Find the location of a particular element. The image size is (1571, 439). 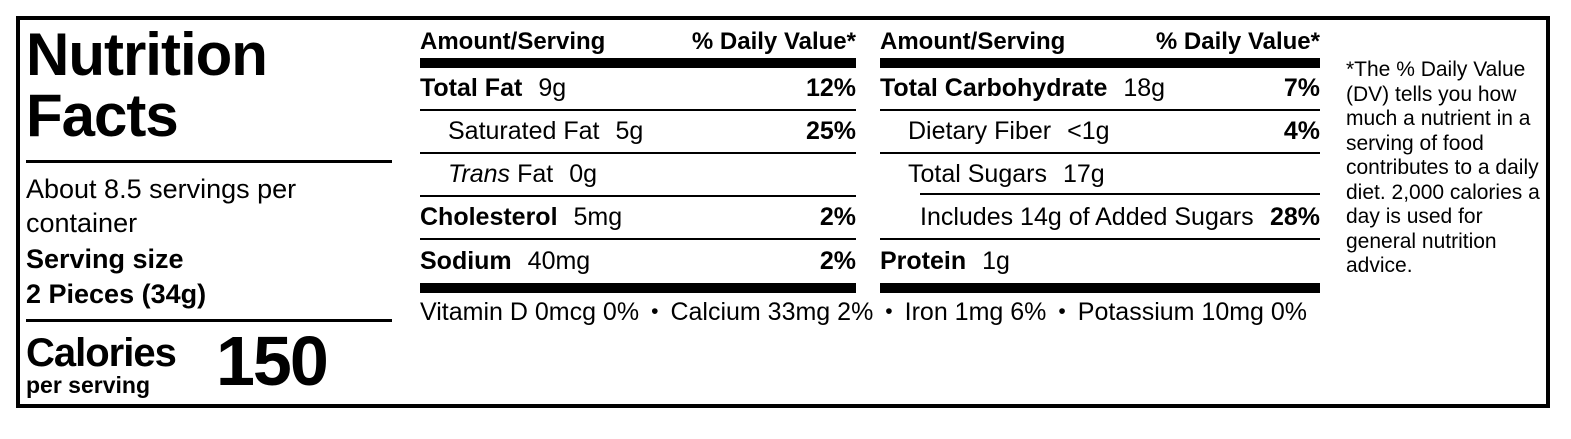

micronutrient-item: Vitamin D 0mcg 0% is located at coordinates (530, 312).